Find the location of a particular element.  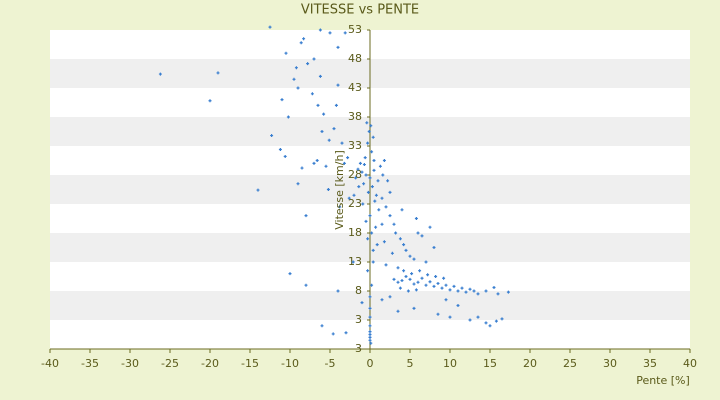

y-tick-label: 28 is located at coordinates (355, 174).